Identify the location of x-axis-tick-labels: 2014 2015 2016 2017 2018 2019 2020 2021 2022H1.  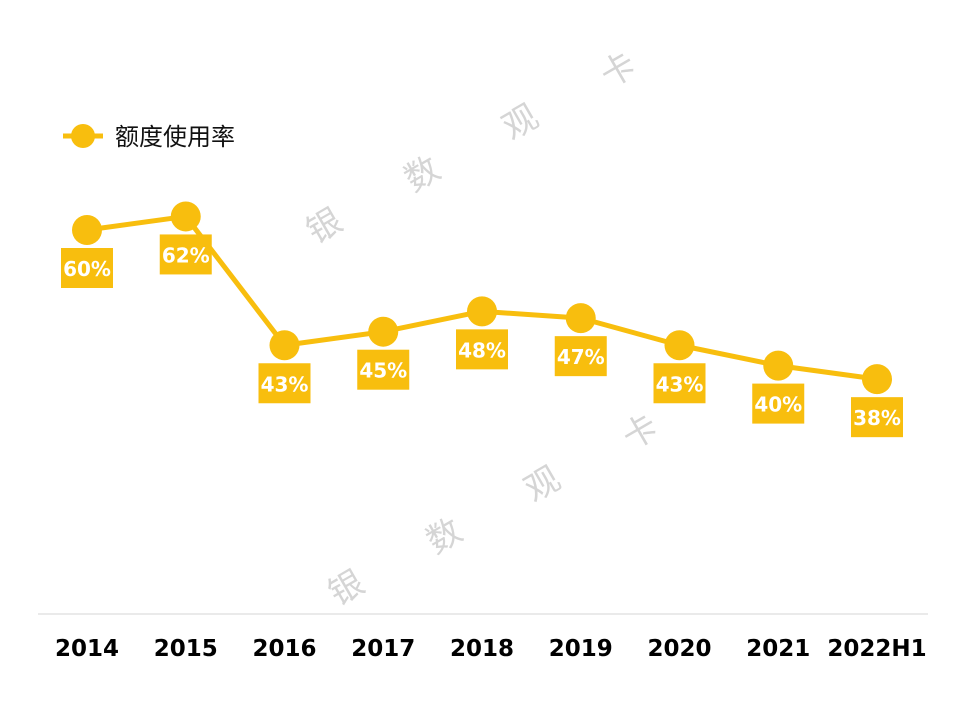
(491, 649).